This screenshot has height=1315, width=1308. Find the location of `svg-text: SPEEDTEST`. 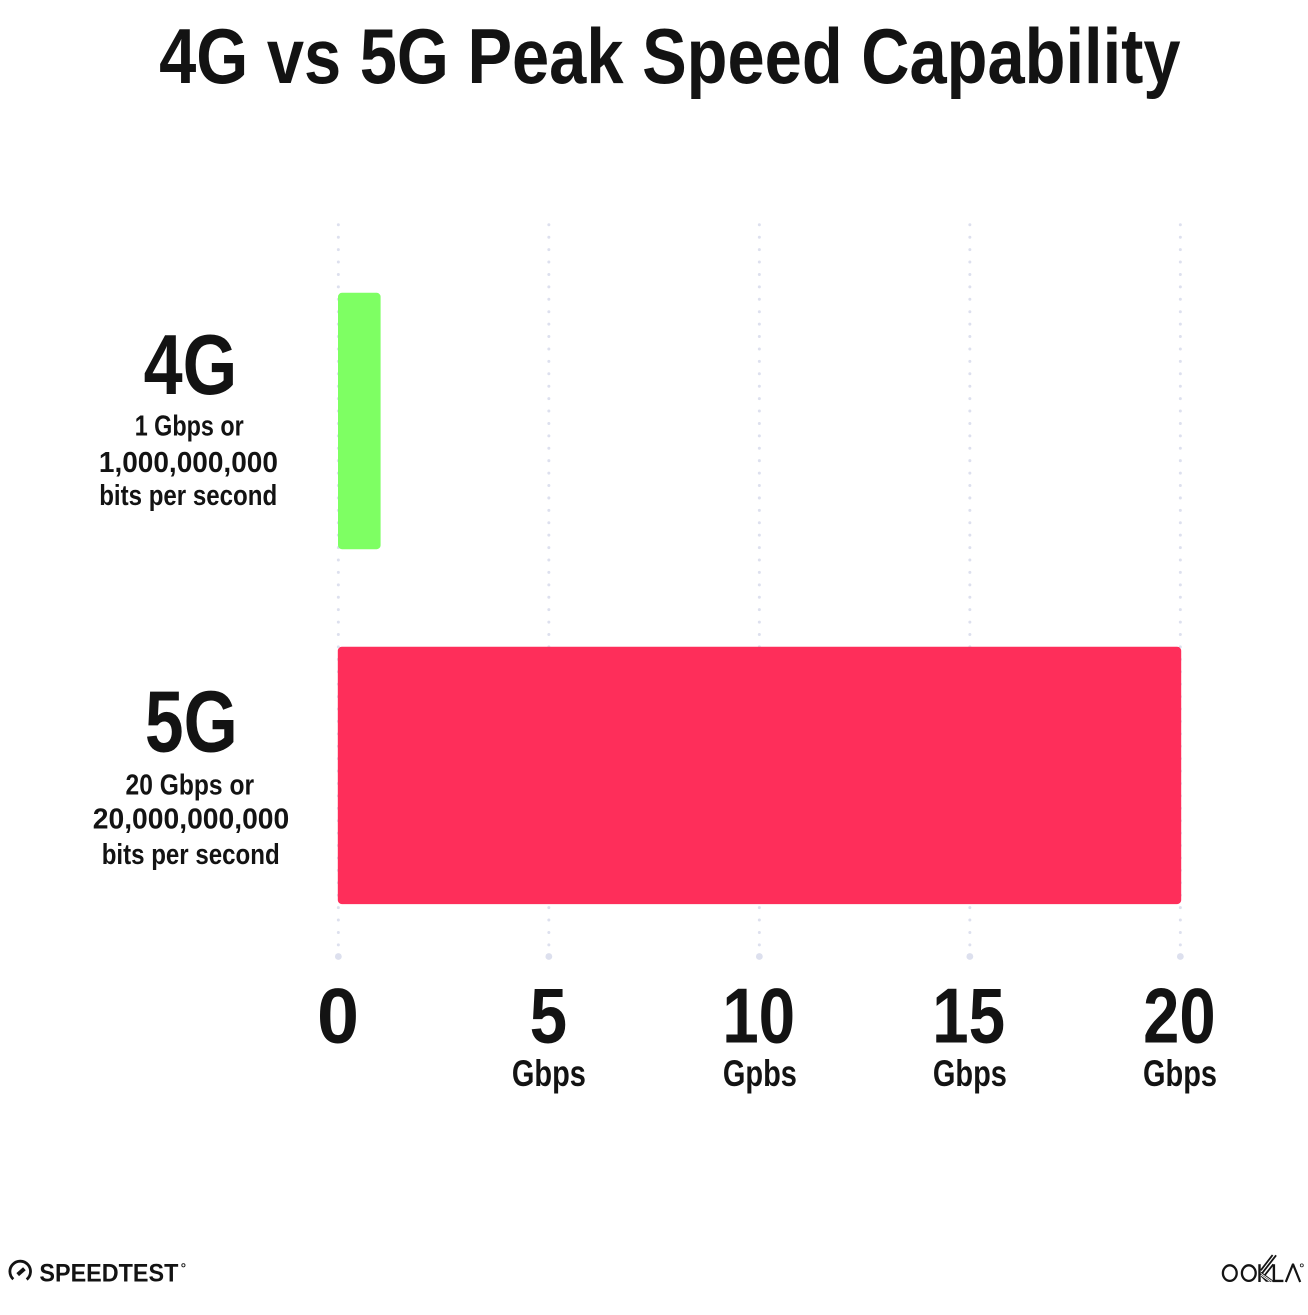

svg-text: SPEEDTEST is located at coordinates (108, 1274).